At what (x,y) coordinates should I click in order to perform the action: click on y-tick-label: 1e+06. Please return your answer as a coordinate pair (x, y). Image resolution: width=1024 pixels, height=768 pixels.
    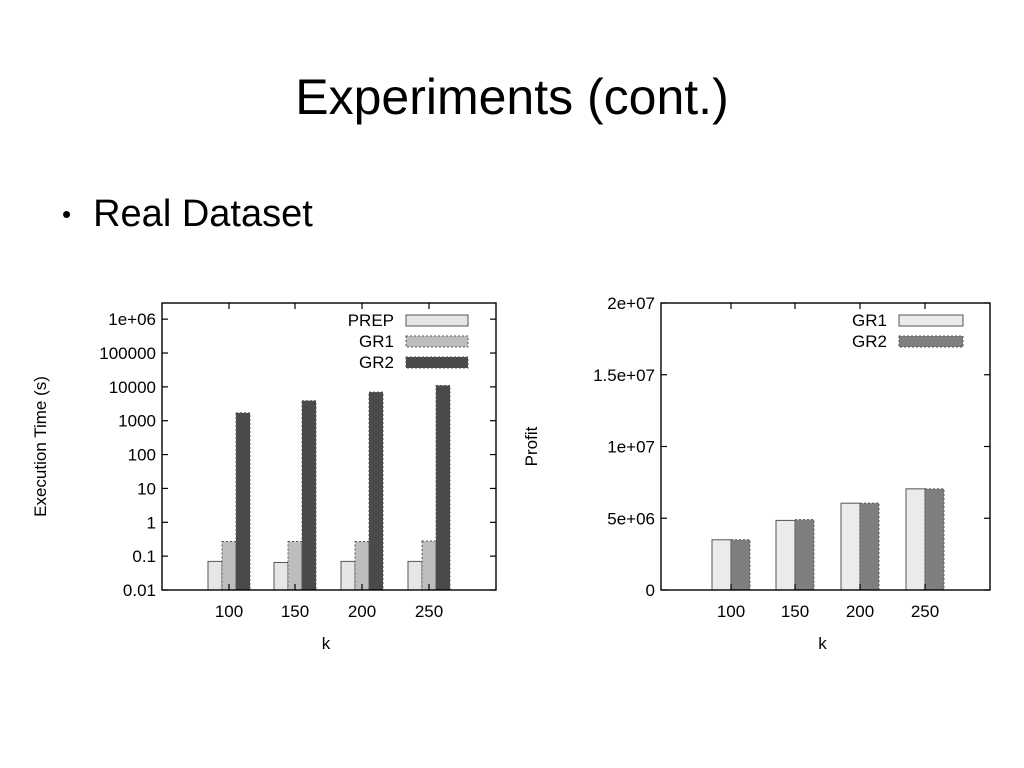
    Looking at the image, I should click on (132, 319).